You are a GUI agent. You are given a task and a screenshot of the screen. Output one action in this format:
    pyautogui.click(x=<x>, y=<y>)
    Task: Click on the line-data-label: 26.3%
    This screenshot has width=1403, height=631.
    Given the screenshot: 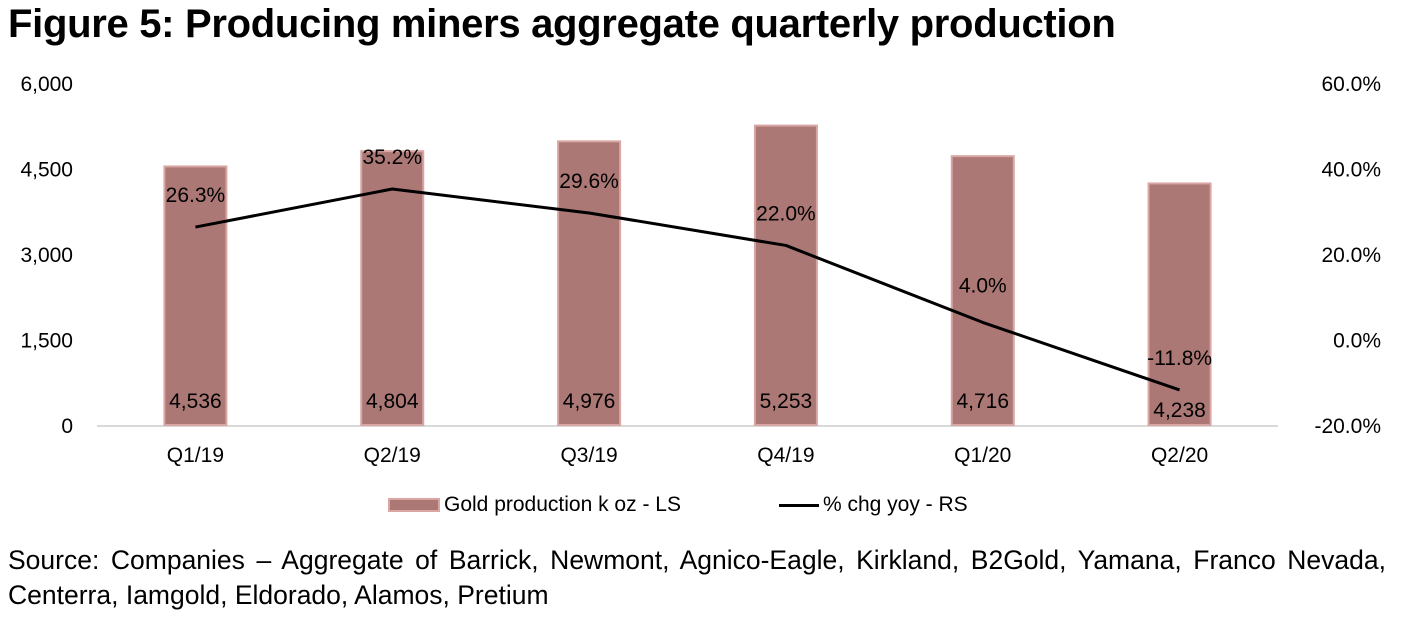 What is the action you would take?
    pyautogui.click(x=196, y=195)
    